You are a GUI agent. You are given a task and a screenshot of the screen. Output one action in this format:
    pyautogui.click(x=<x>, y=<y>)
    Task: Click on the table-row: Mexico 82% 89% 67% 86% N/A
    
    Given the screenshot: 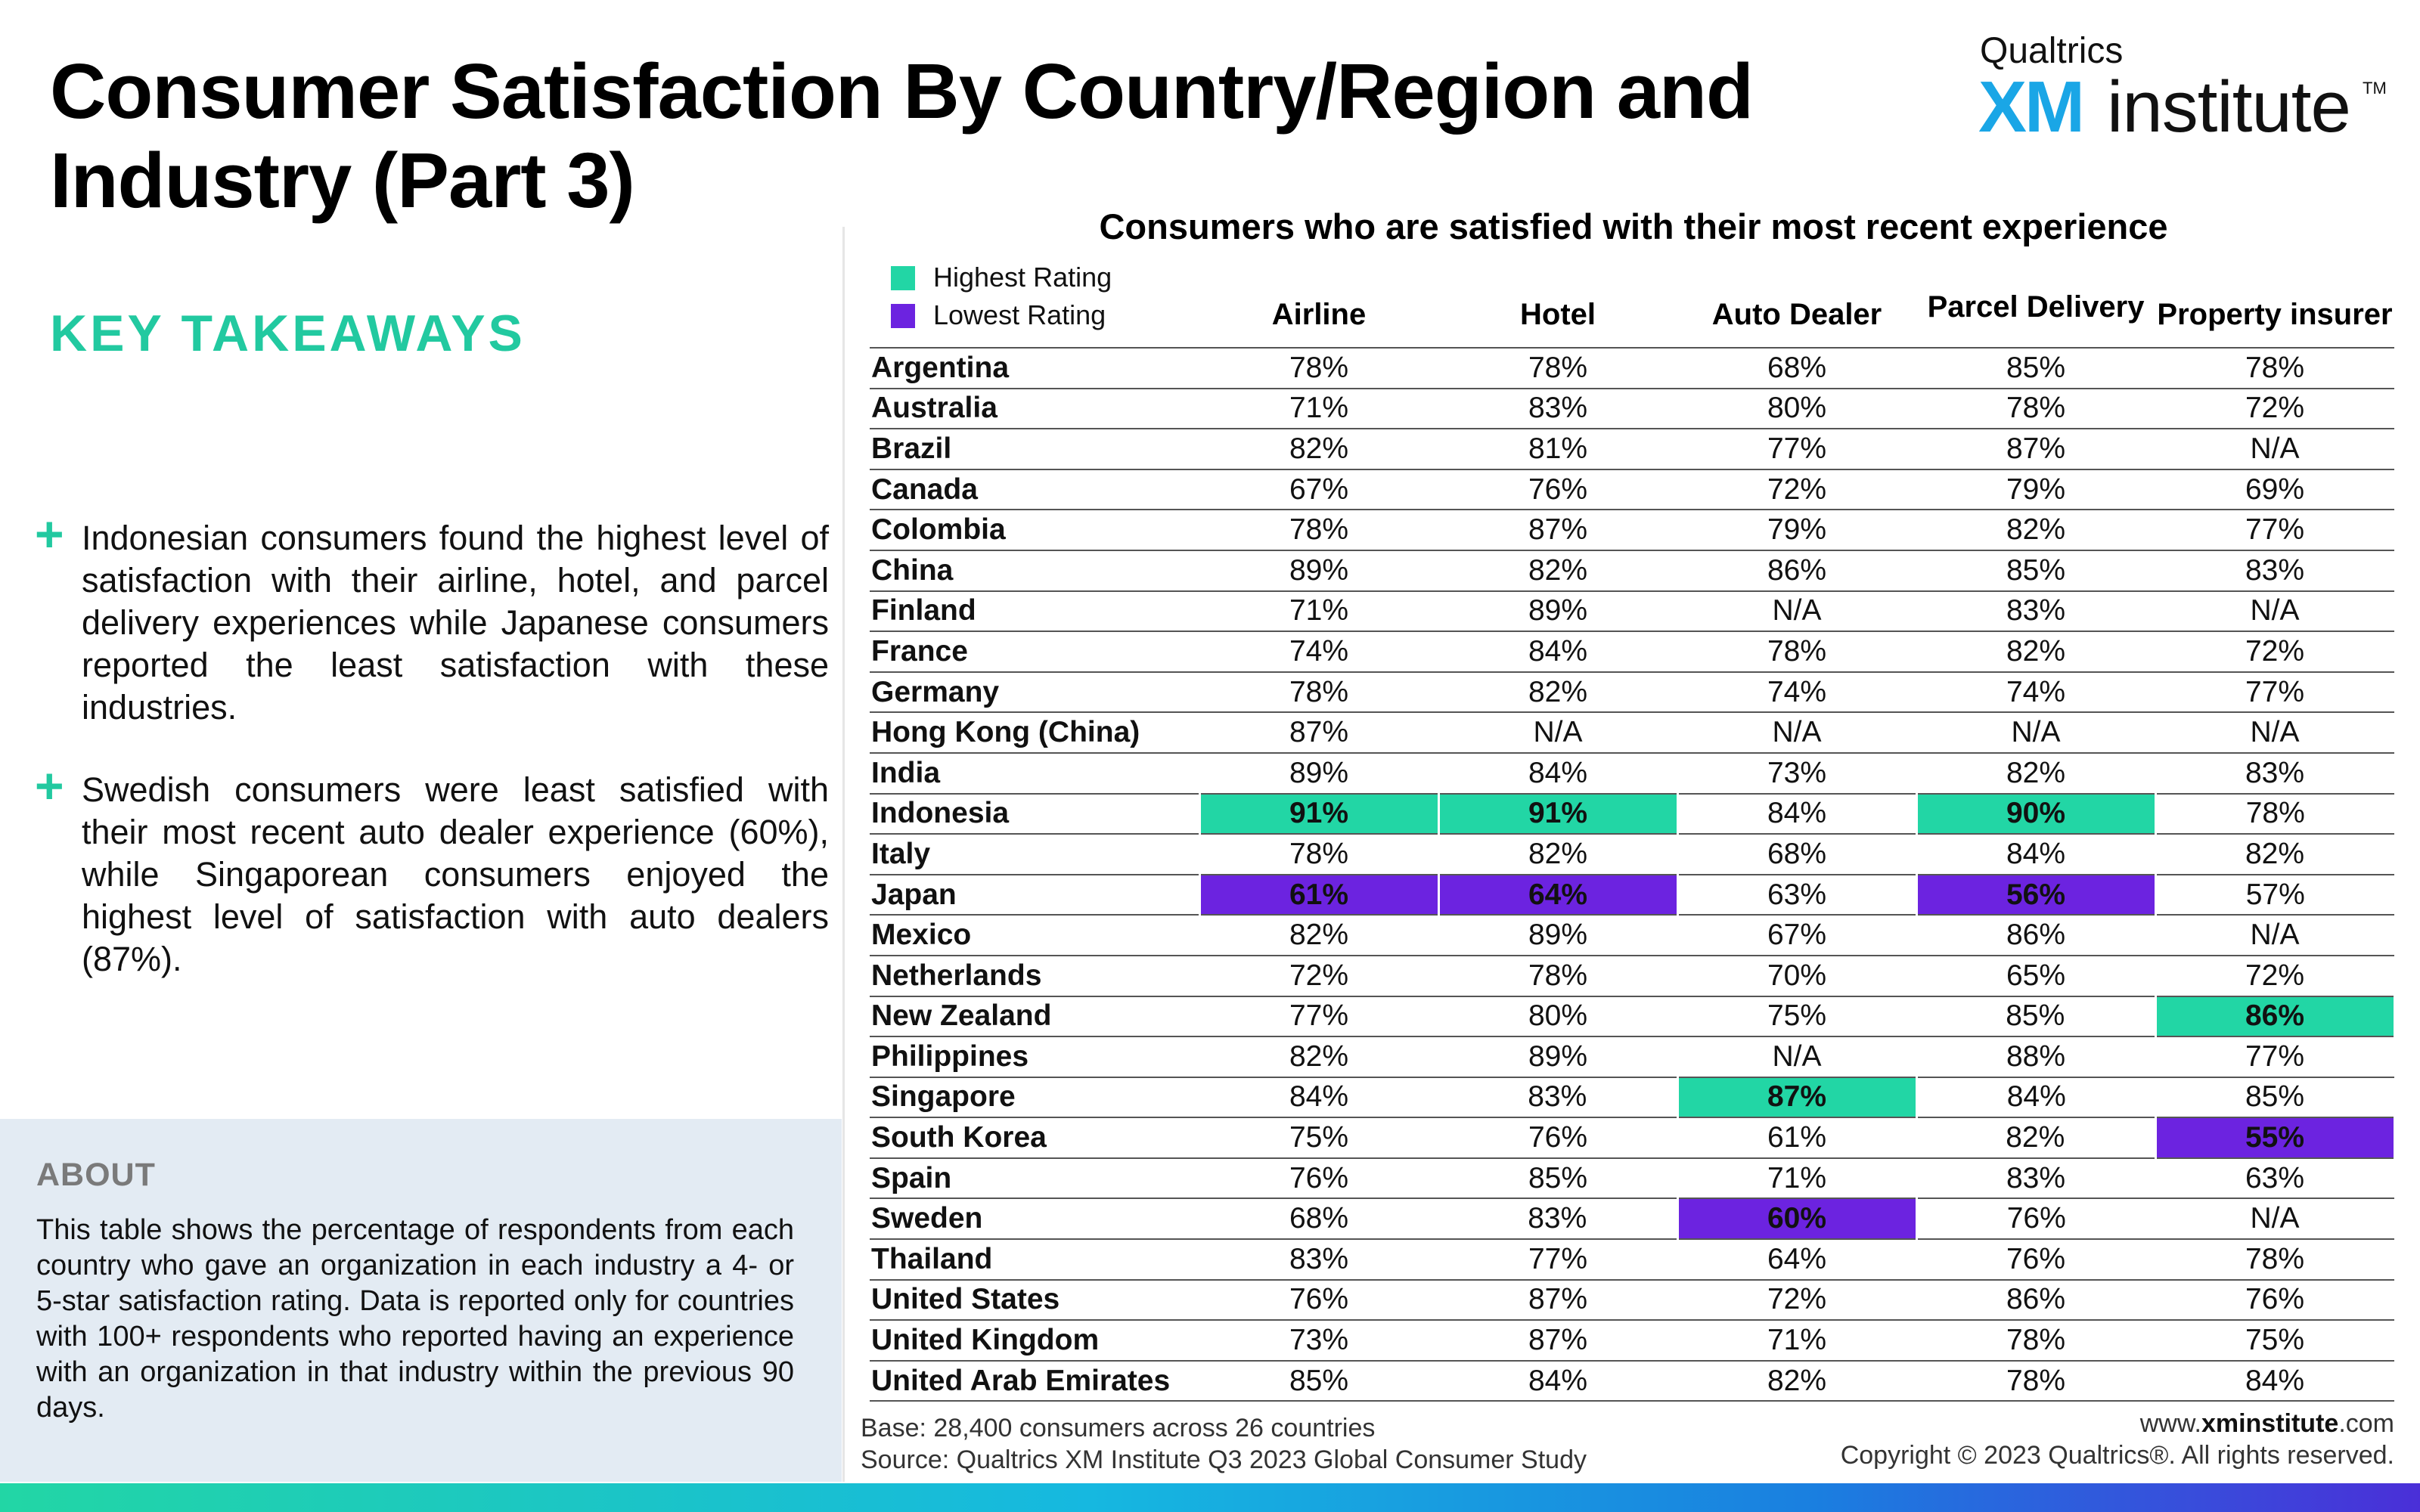 What is the action you would take?
    pyautogui.click(x=1632, y=935)
    